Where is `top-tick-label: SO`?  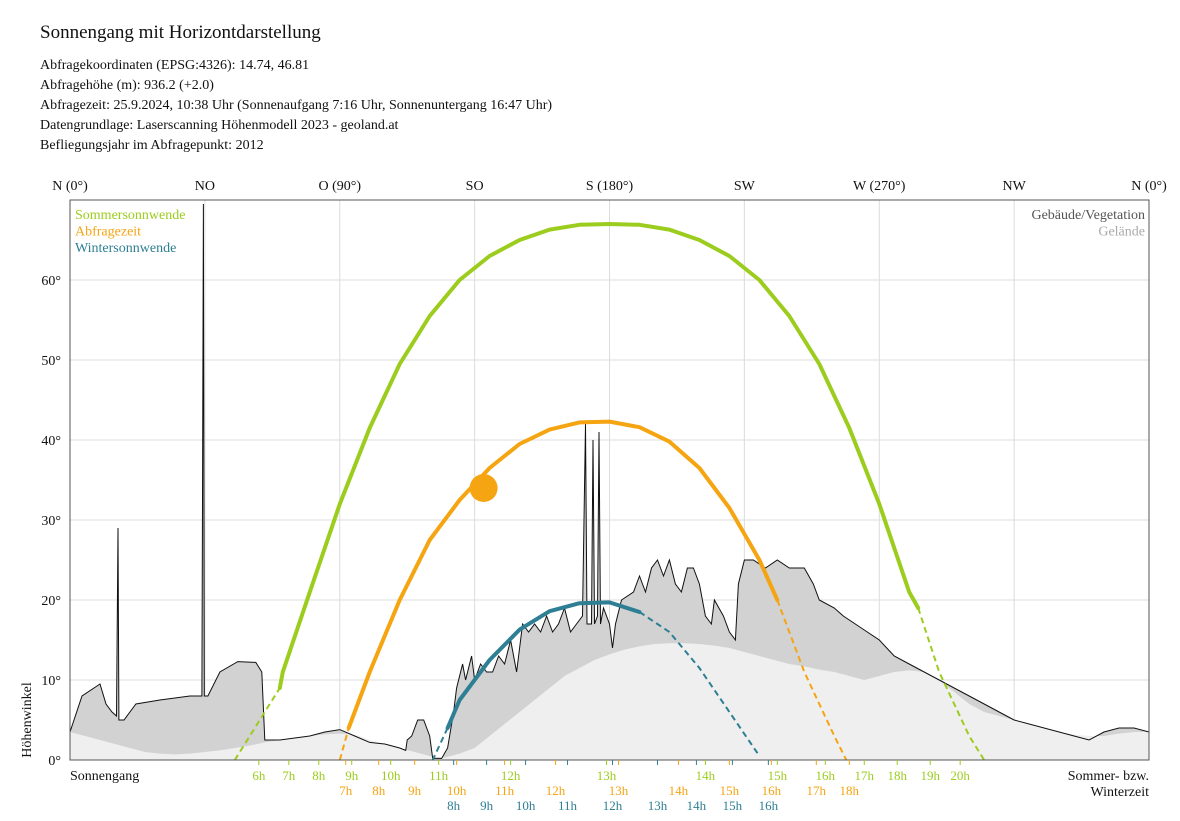 top-tick-label: SO is located at coordinates (475, 186).